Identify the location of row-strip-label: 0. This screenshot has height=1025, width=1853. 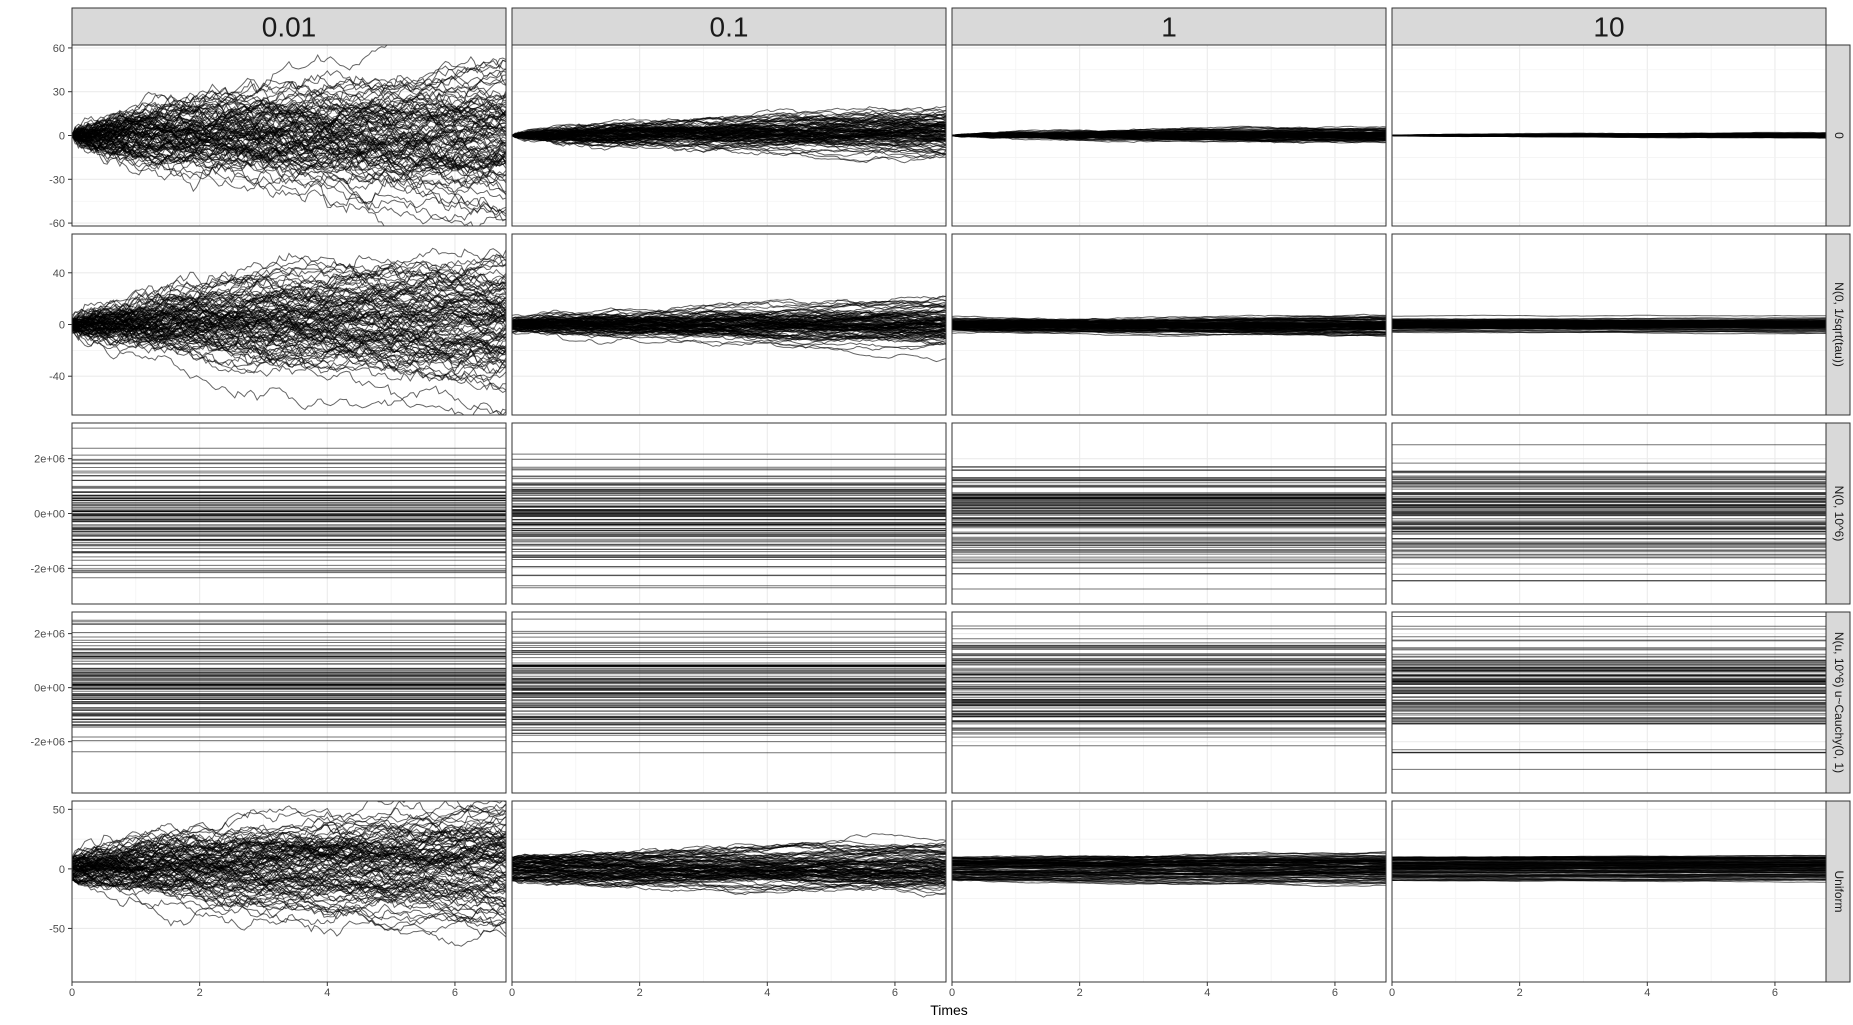
(1839, 135).